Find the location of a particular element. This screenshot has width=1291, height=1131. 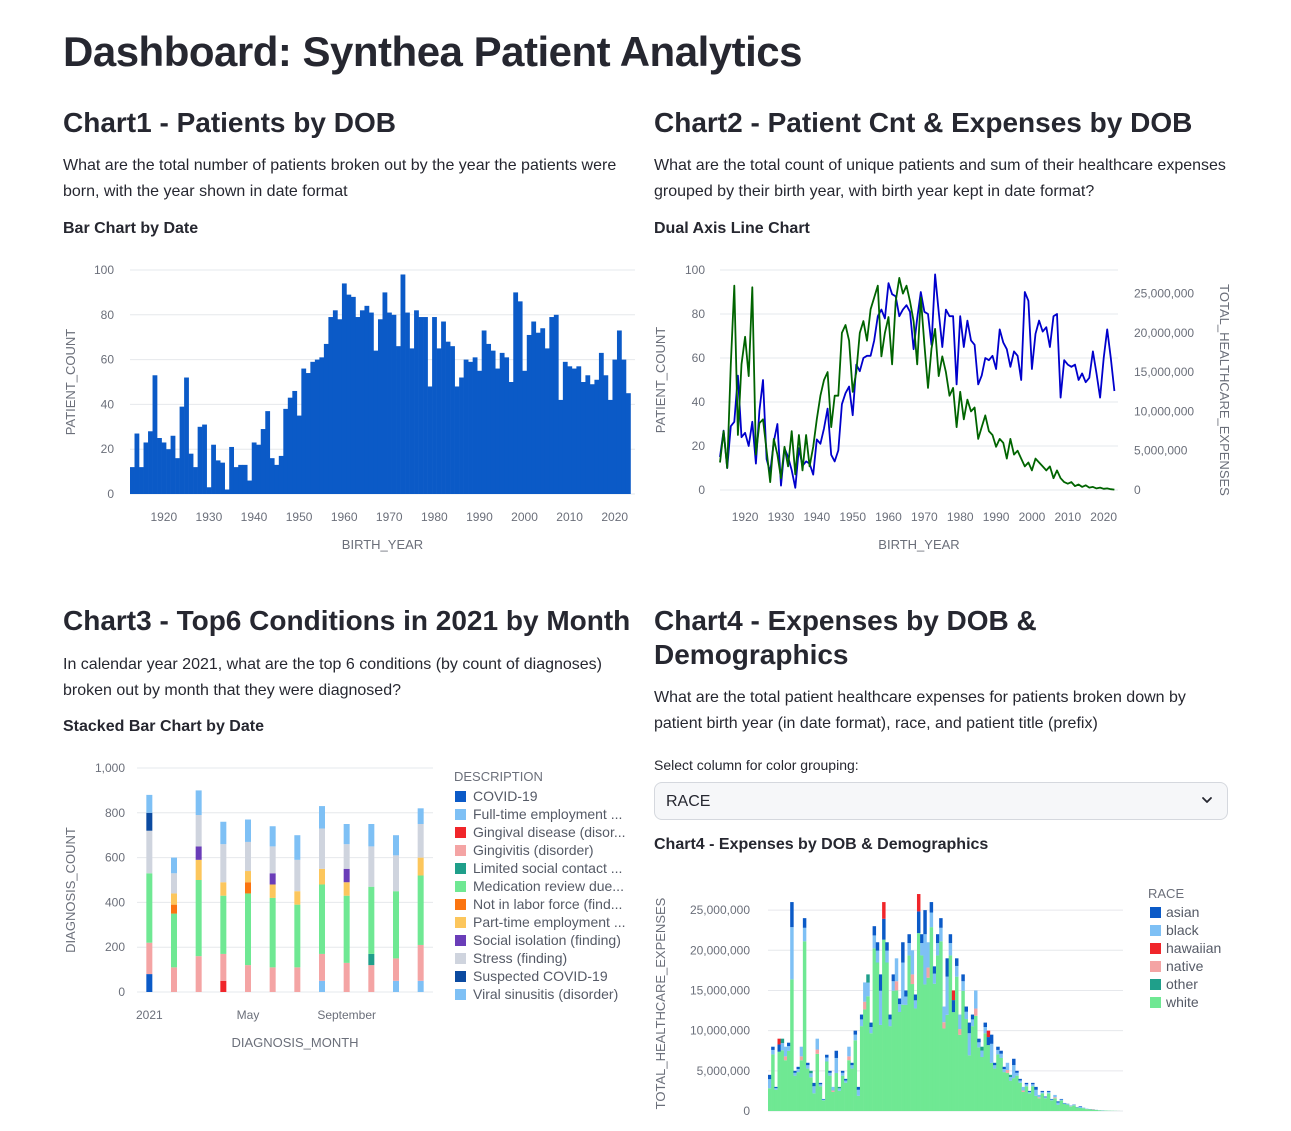

x-tick-label: 1950 is located at coordinates (299, 517).